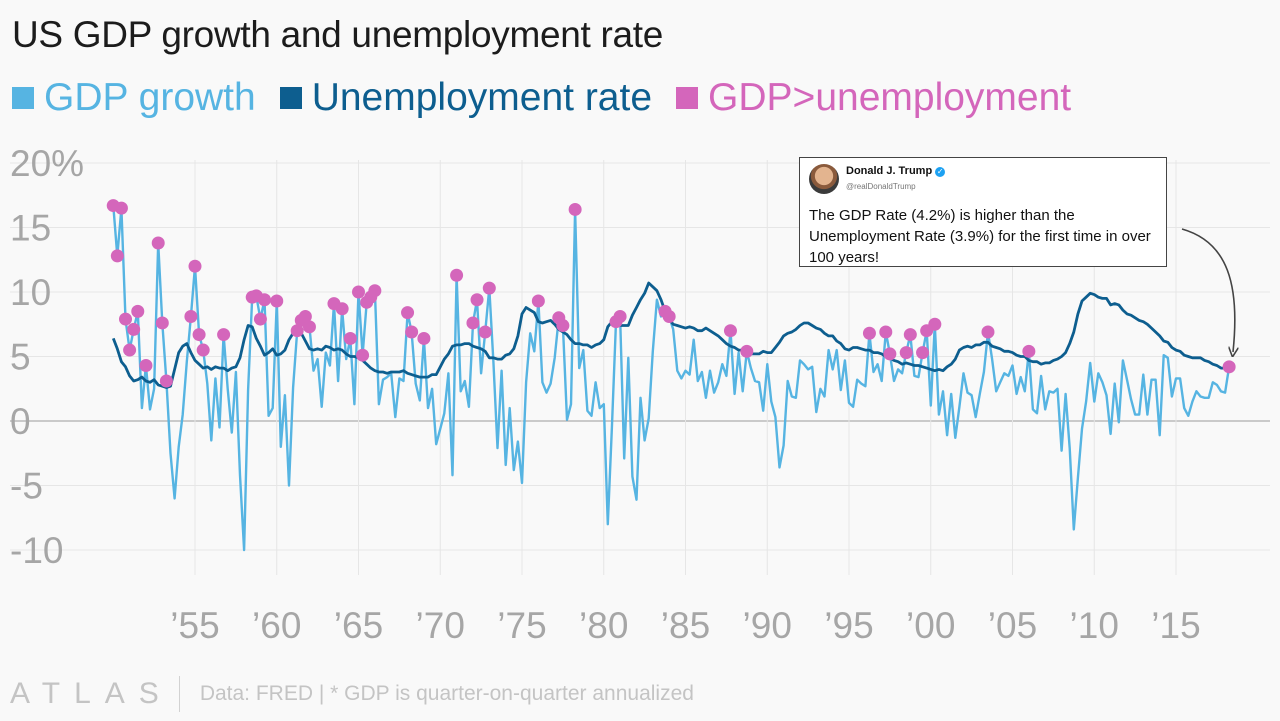 The height and width of the screenshot is (721, 1280). Describe the element at coordinates (824, 179) in the screenshot. I see `avatar` at that location.